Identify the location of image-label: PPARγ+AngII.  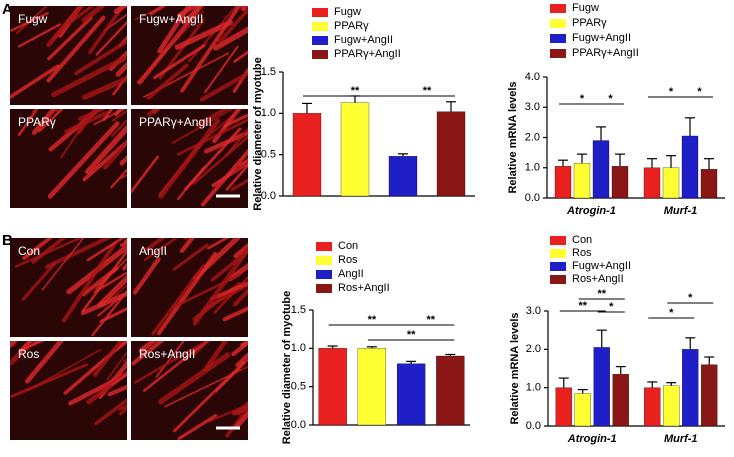
(175, 122).